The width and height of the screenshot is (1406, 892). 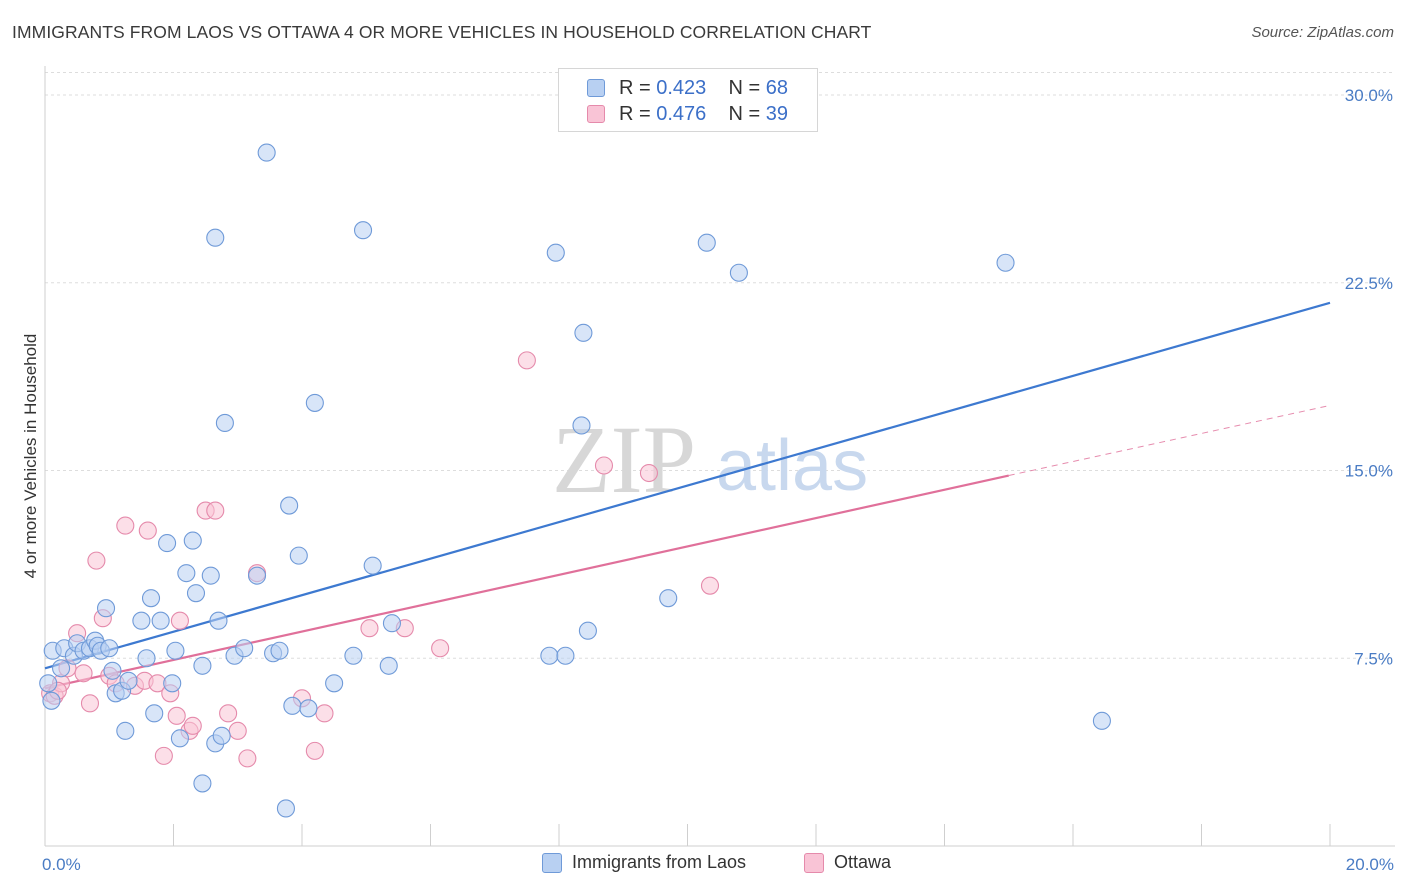 I want to click on series-legend: Immigrants from Laos Ottawa, so click(x=703, y=865).